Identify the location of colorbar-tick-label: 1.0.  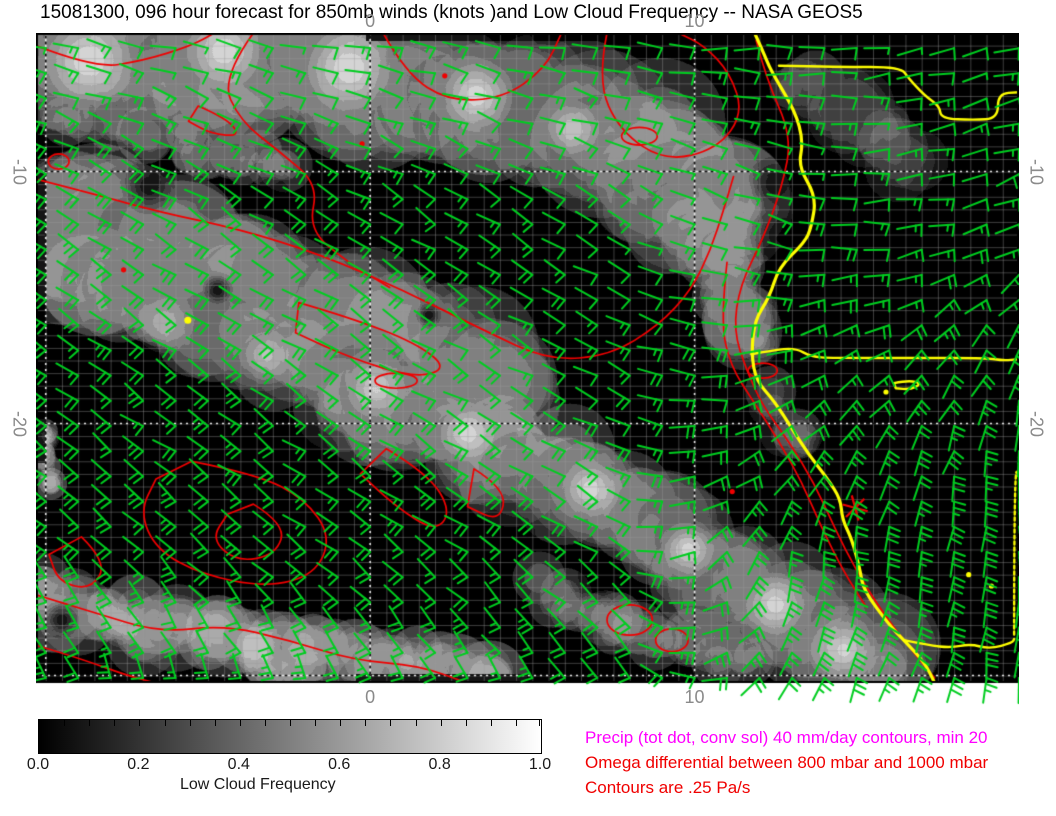
(540, 764).